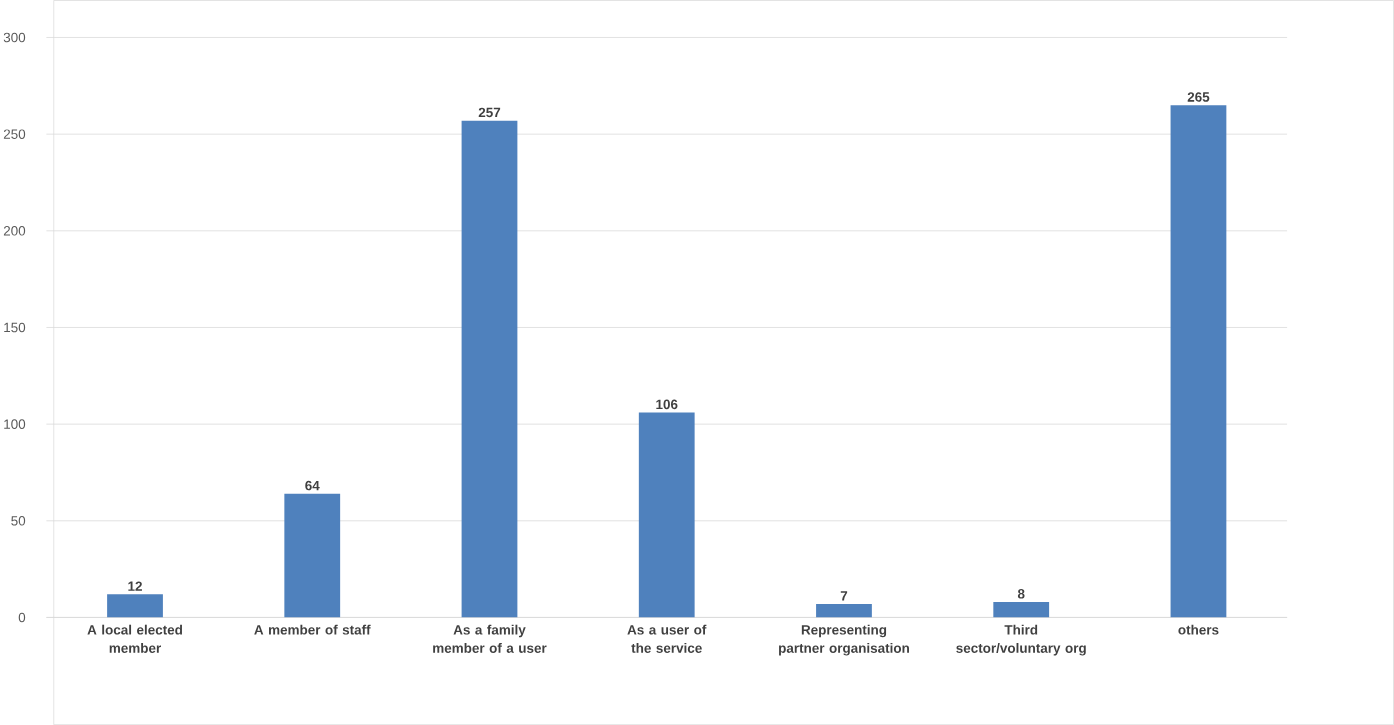 The height and width of the screenshot is (725, 1394). Describe the element at coordinates (489, 112) in the screenshot. I see `data-label: 257` at that location.